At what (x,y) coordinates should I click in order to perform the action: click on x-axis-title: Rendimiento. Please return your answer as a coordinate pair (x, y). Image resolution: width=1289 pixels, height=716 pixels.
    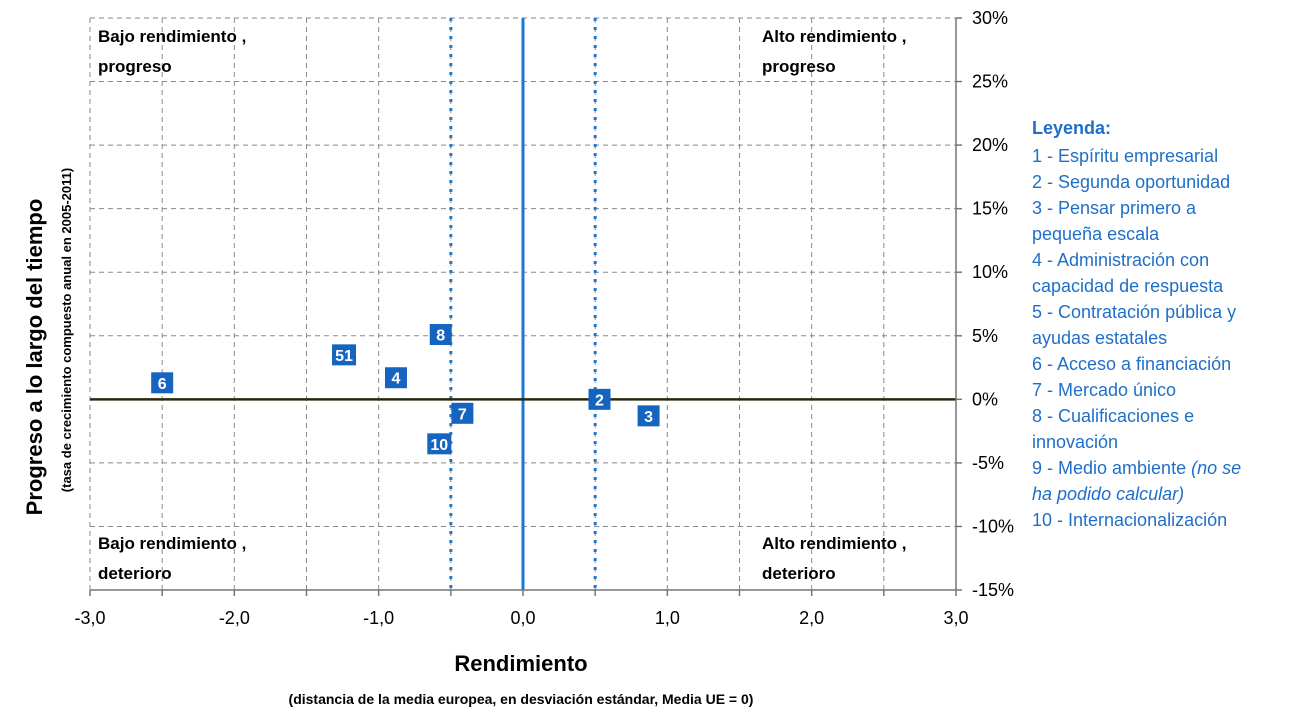
    Looking at the image, I should click on (520, 663).